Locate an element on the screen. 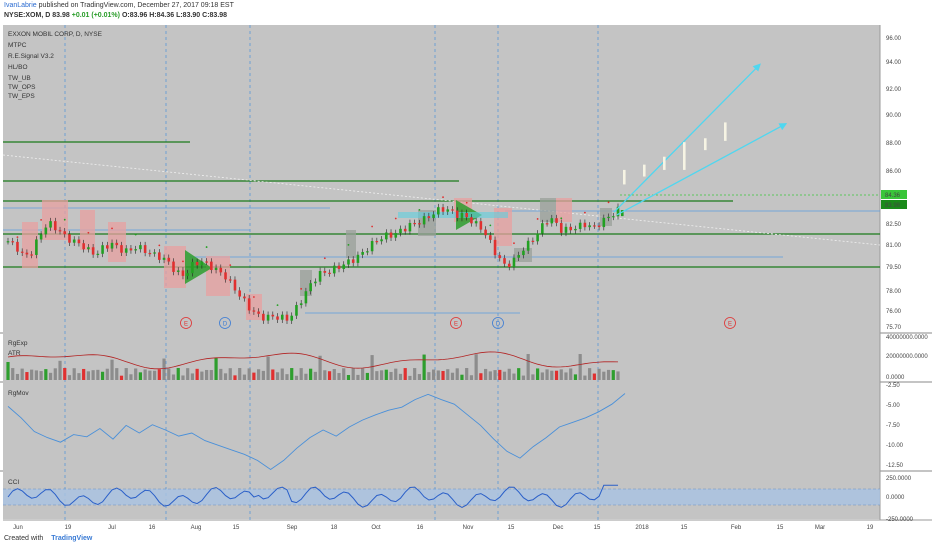 This screenshot has height=550, width=932. indicator-label: R.E.Signal V3.2 is located at coordinates (31, 56).